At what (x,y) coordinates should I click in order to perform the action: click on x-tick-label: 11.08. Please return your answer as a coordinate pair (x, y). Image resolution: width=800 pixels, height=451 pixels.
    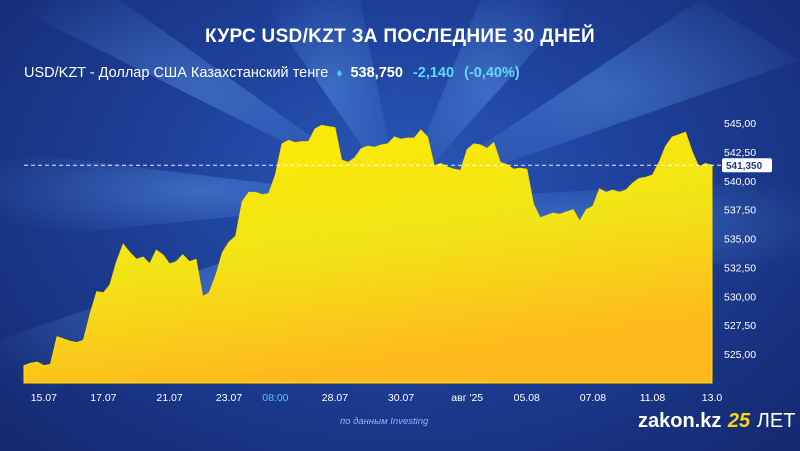
    Looking at the image, I should click on (653, 398).